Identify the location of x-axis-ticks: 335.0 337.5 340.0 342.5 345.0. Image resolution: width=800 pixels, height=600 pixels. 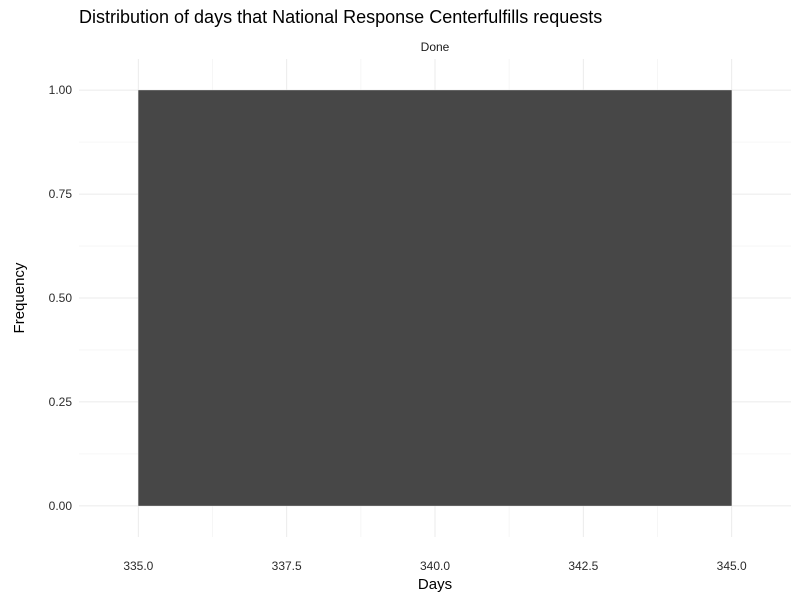
(435, 566).